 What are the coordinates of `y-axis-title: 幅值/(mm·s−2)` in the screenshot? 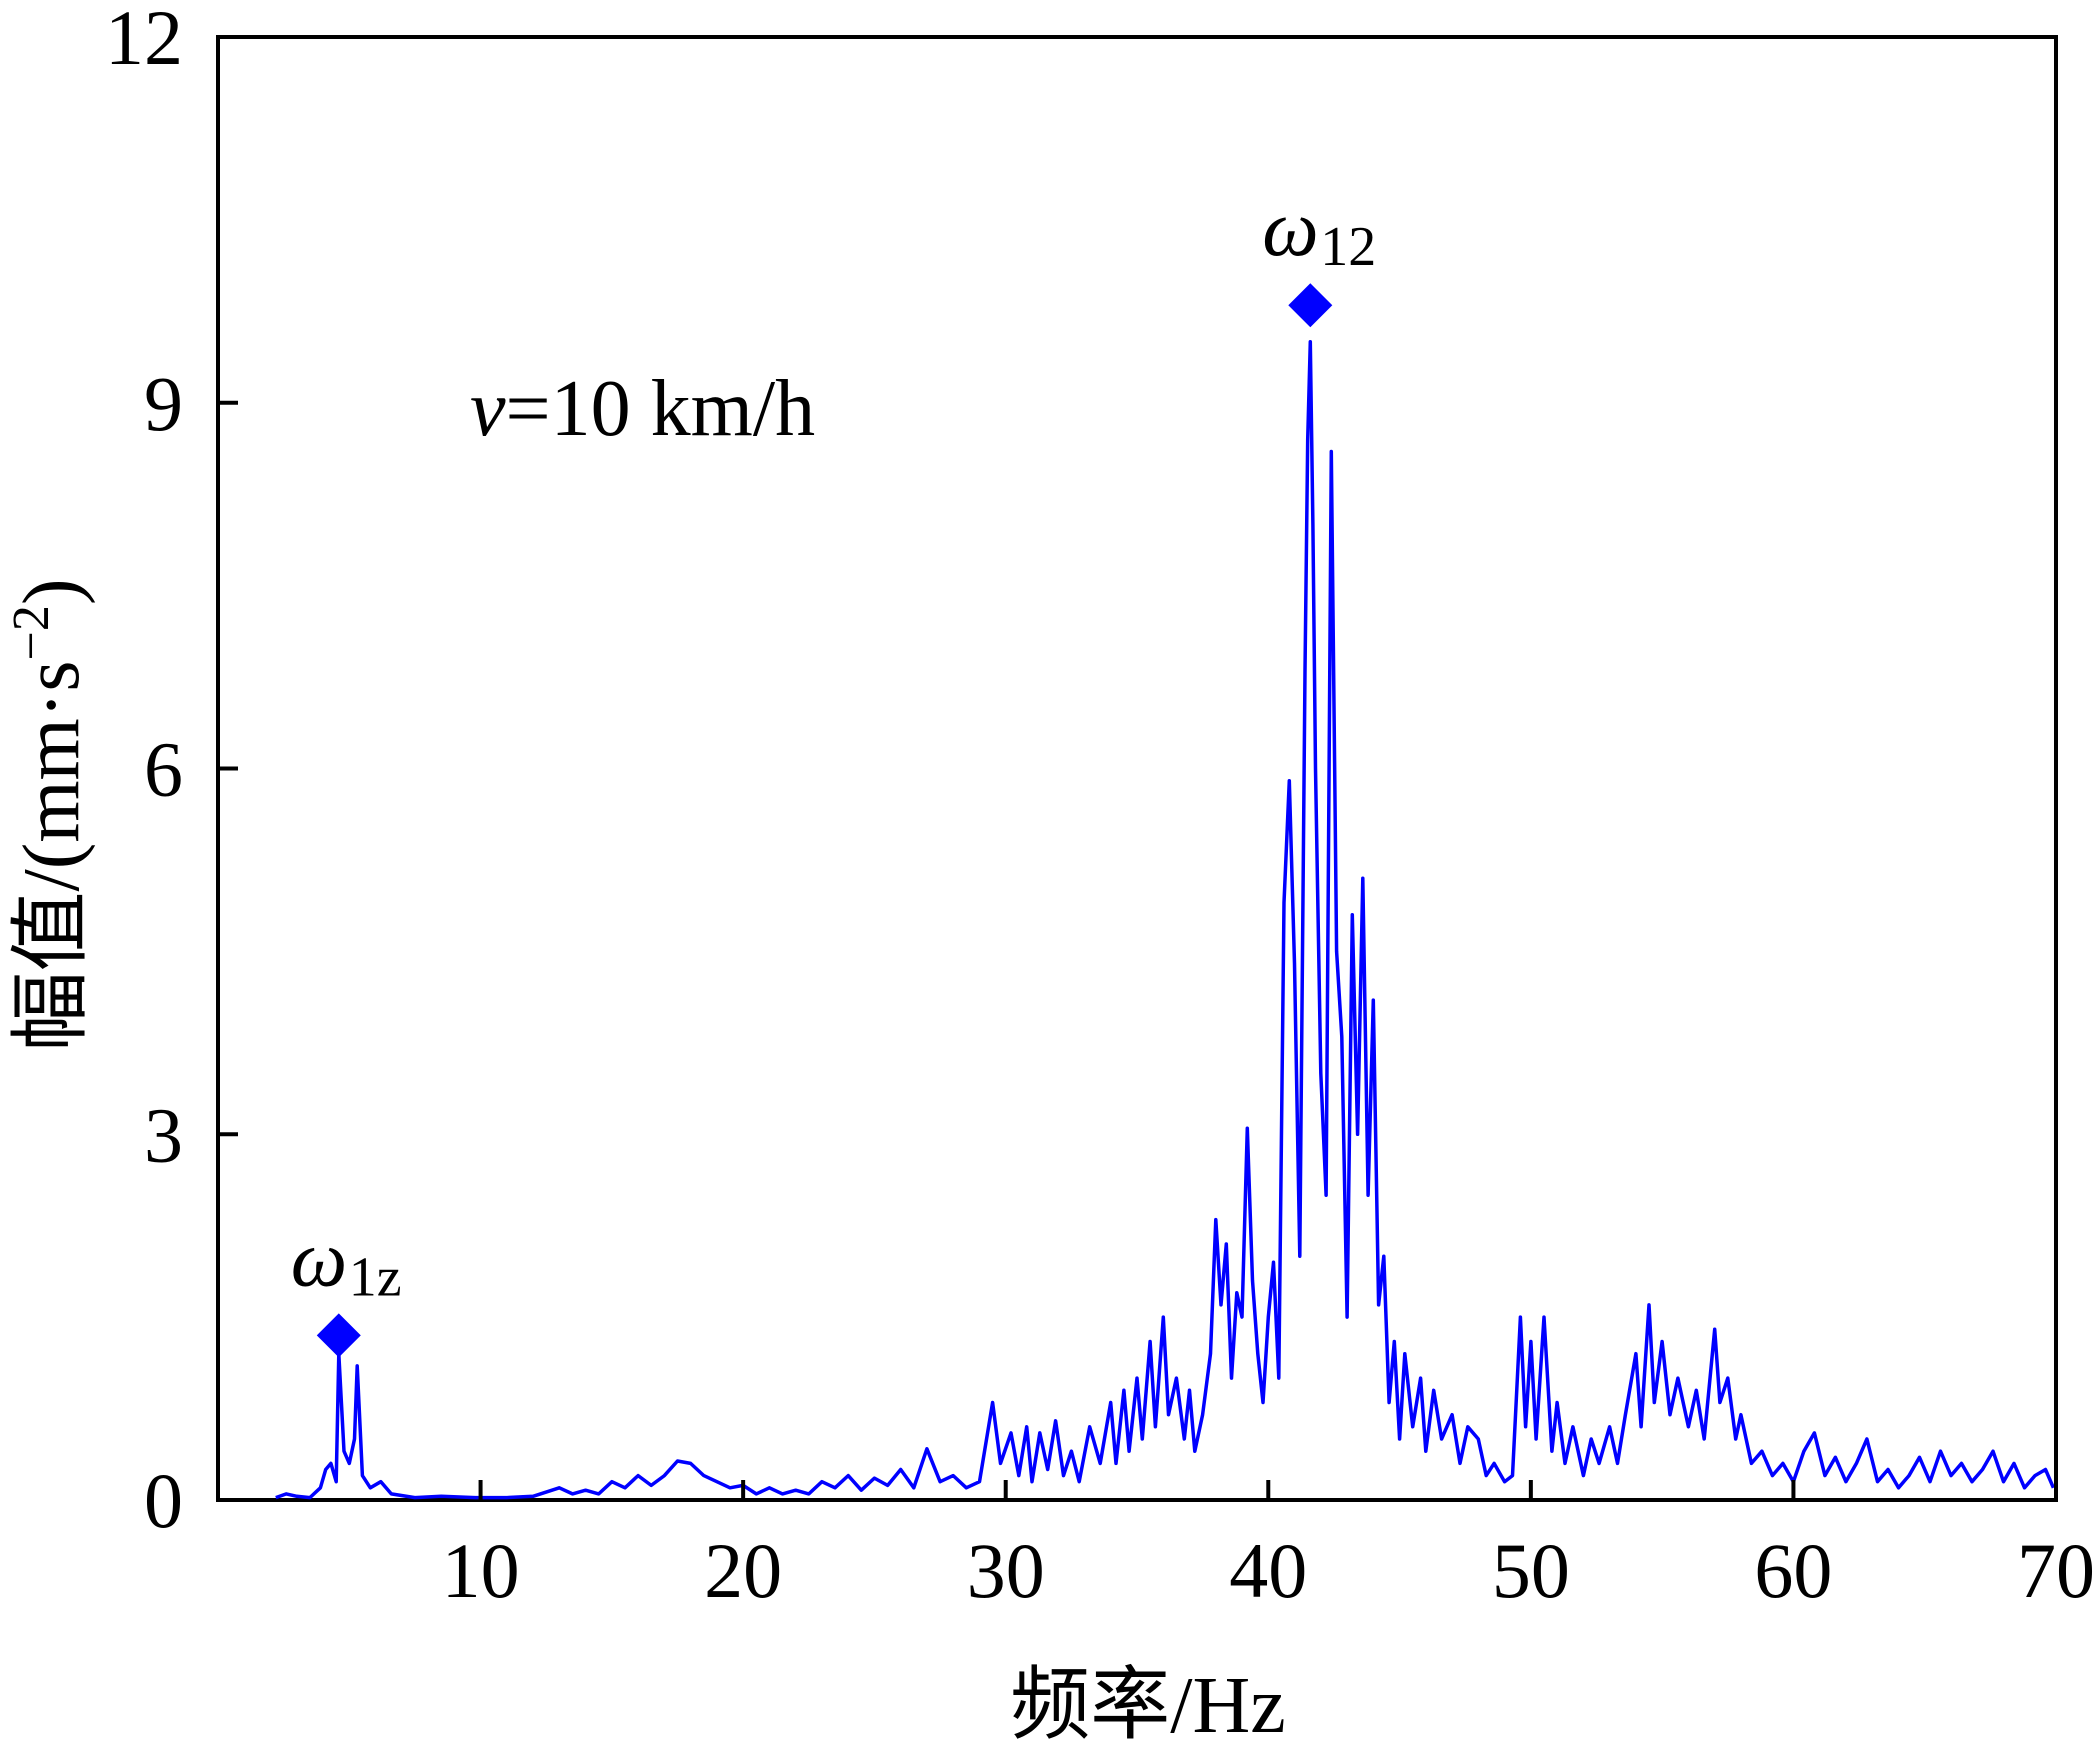 It's located at (49, 814).